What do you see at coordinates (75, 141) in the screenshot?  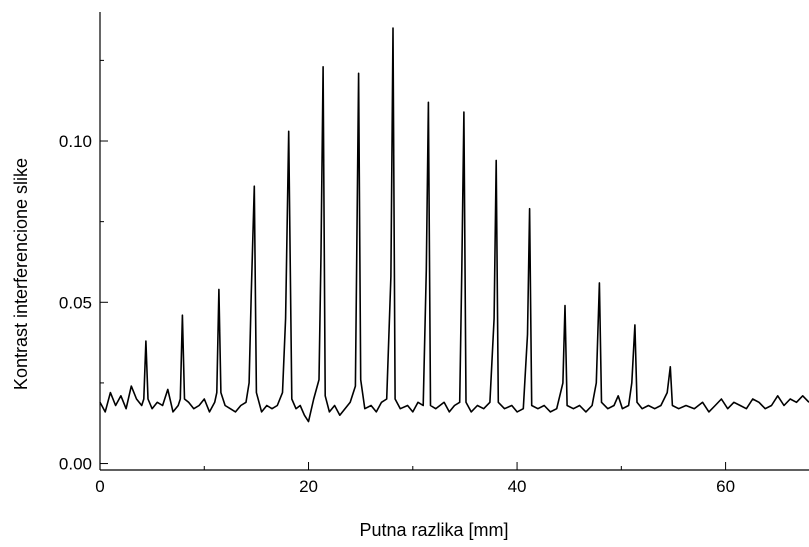 I see `y-tick-label: 0.10` at bounding box center [75, 141].